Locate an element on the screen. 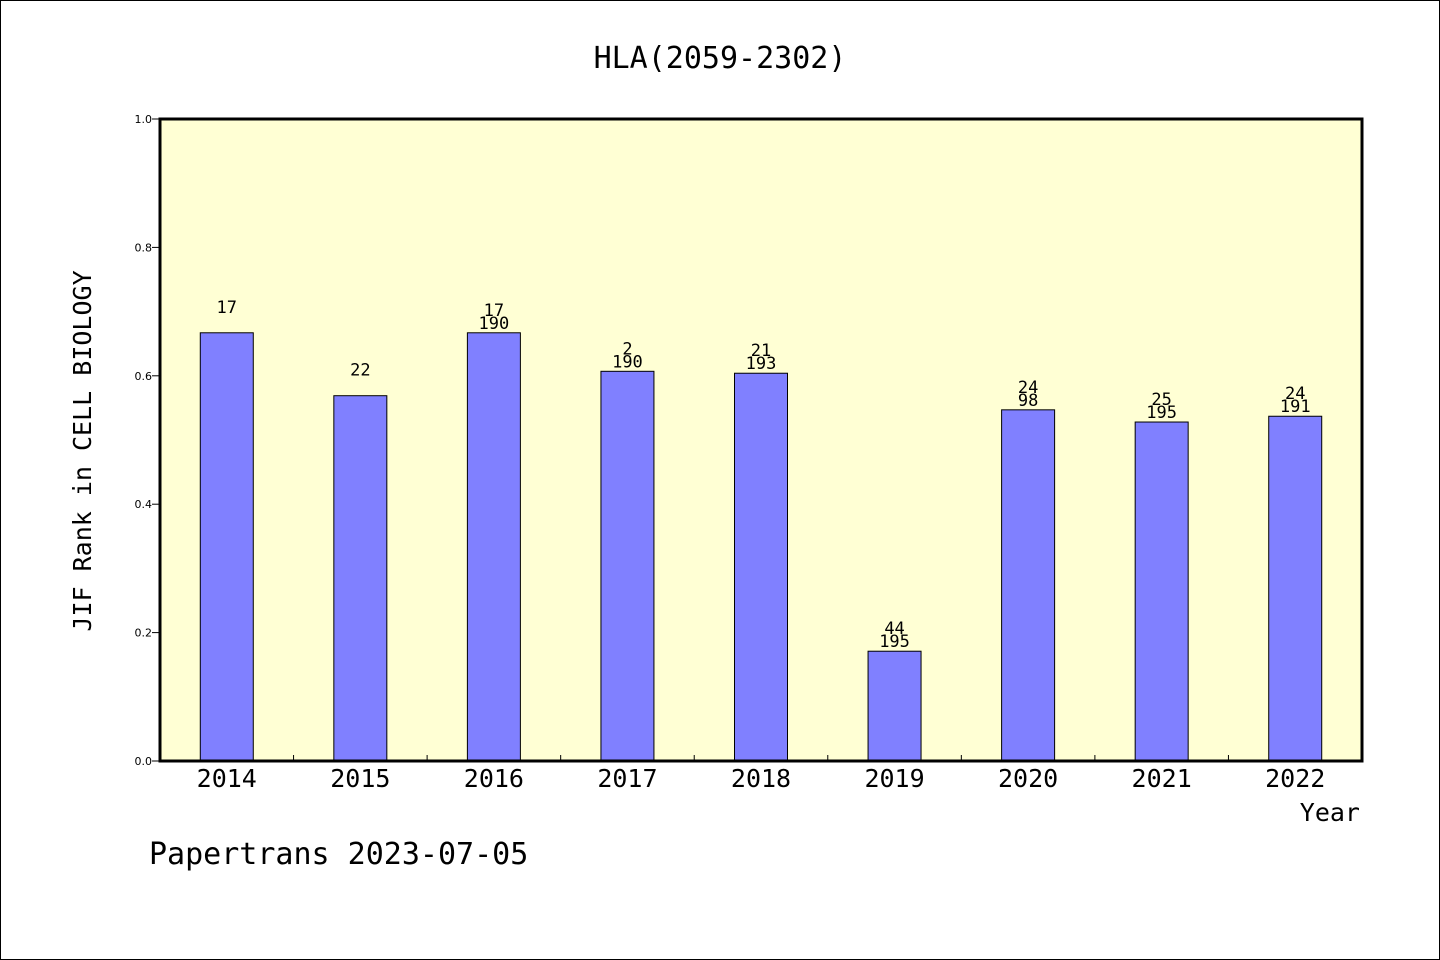 This screenshot has width=1440, height=960. x-tick-label: 2020 is located at coordinates (1028, 778).